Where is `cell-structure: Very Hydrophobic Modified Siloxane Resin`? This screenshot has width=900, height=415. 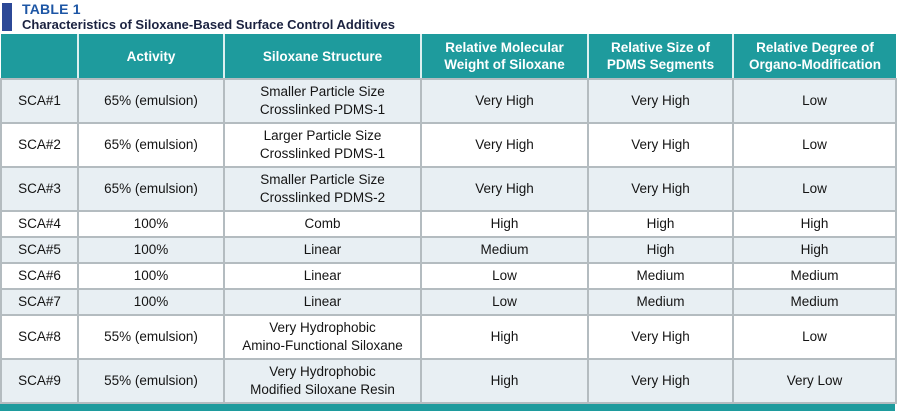
cell-structure: Very Hydrophobic Modified Siloxane Resin is located at coordinates (322, 381).